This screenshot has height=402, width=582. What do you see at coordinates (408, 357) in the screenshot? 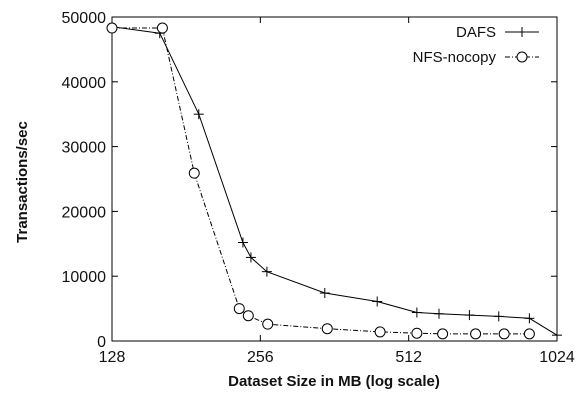
I see `x-tick-label: 512` at bounding box center [408, 357].